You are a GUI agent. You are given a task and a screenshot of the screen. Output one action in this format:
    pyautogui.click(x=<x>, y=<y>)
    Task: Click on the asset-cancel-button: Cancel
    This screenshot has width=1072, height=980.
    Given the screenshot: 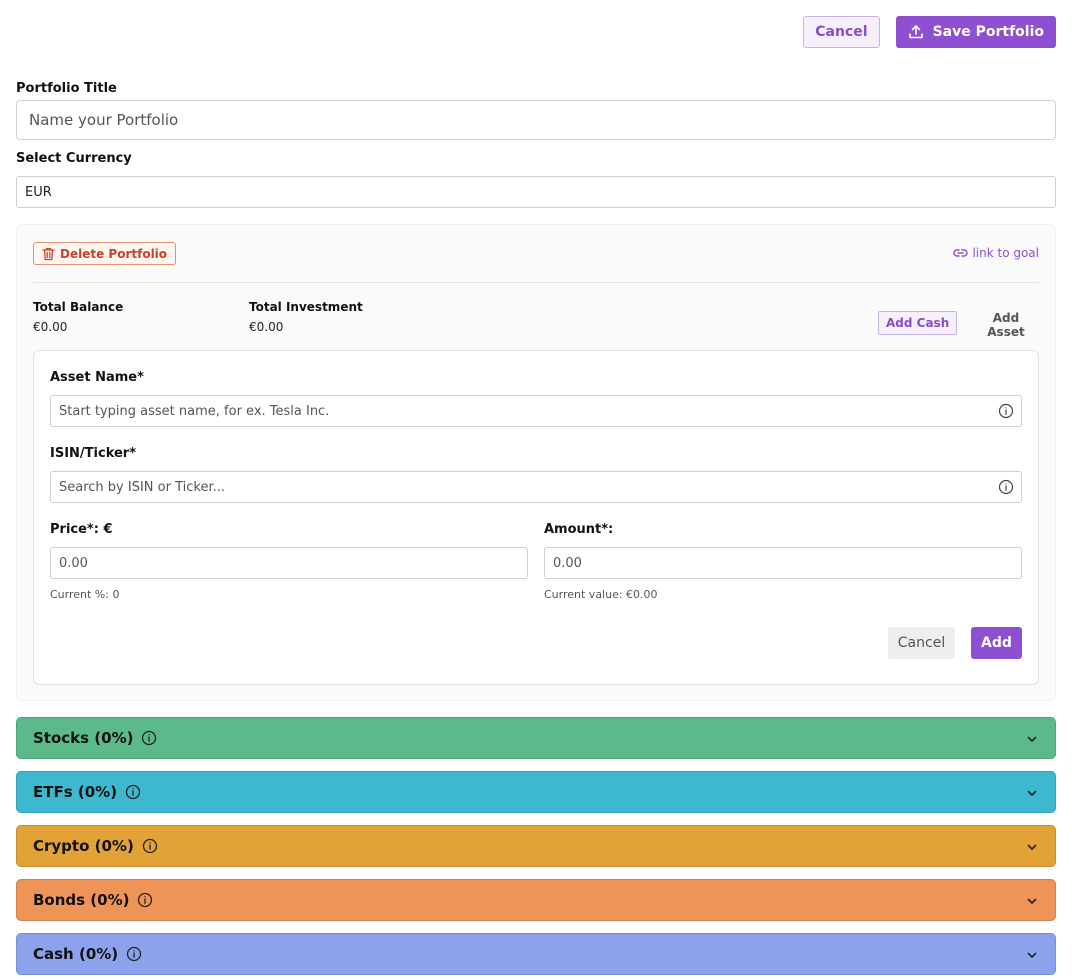 What is the action you would take?
    pyautogui.click(x=921, y=643)
    